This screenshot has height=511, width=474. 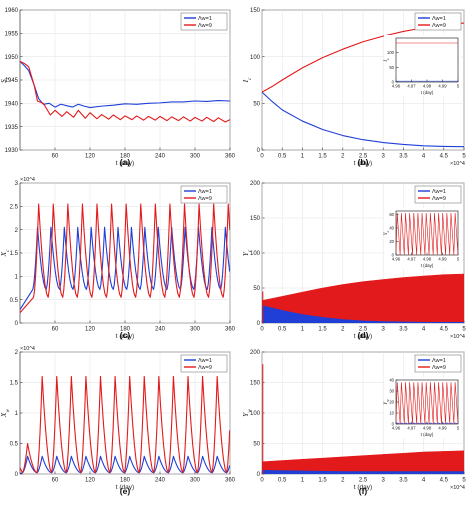 I want to click on y-tick-label: 2.5, so click(x=14, y=207).